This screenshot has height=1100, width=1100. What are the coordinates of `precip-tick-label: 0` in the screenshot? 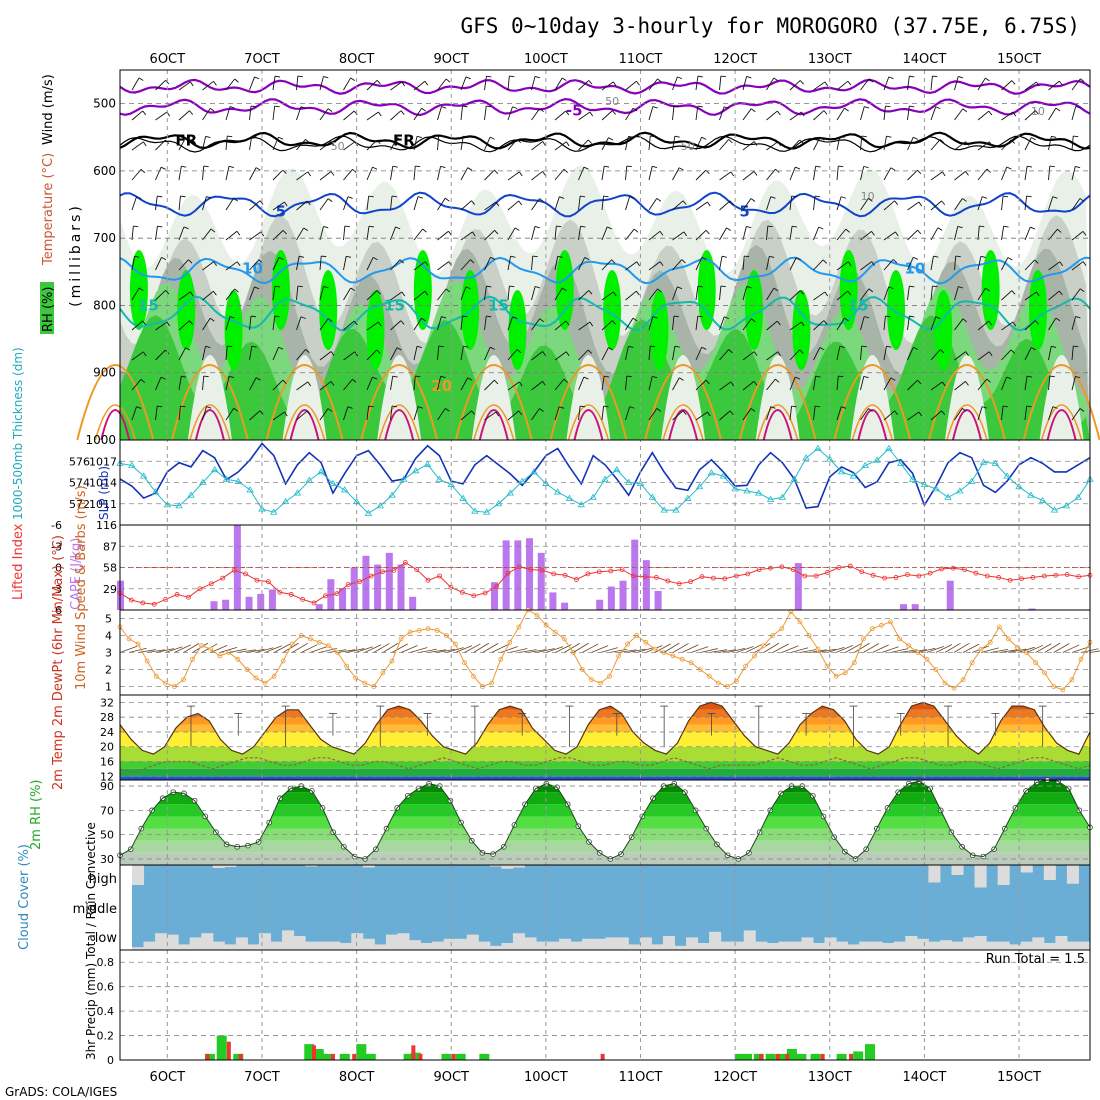 It's located at (110, 1060).